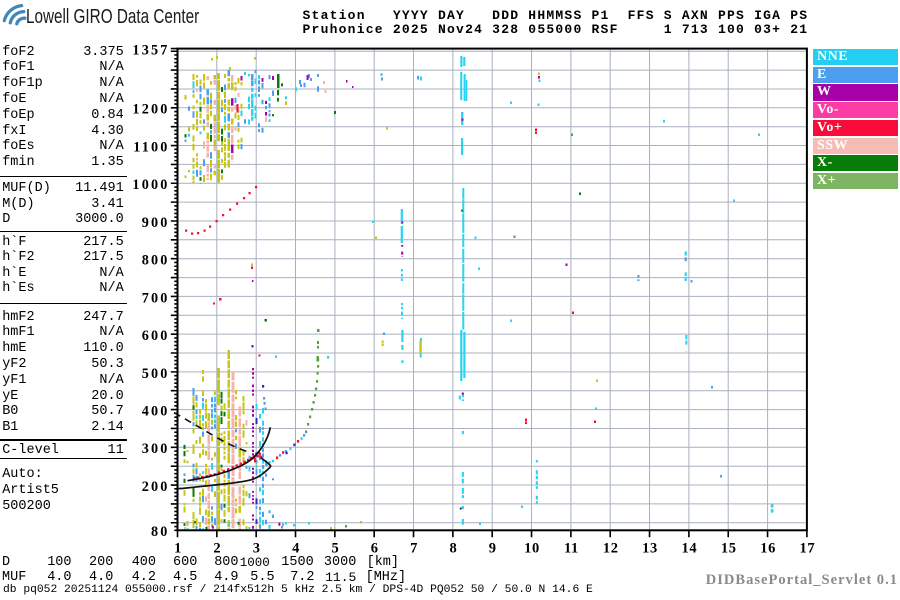 The image size is (900, 600). Describe the element at coordinates (156, 298) in the screenshot. I see `svg-text: 700` at that location.